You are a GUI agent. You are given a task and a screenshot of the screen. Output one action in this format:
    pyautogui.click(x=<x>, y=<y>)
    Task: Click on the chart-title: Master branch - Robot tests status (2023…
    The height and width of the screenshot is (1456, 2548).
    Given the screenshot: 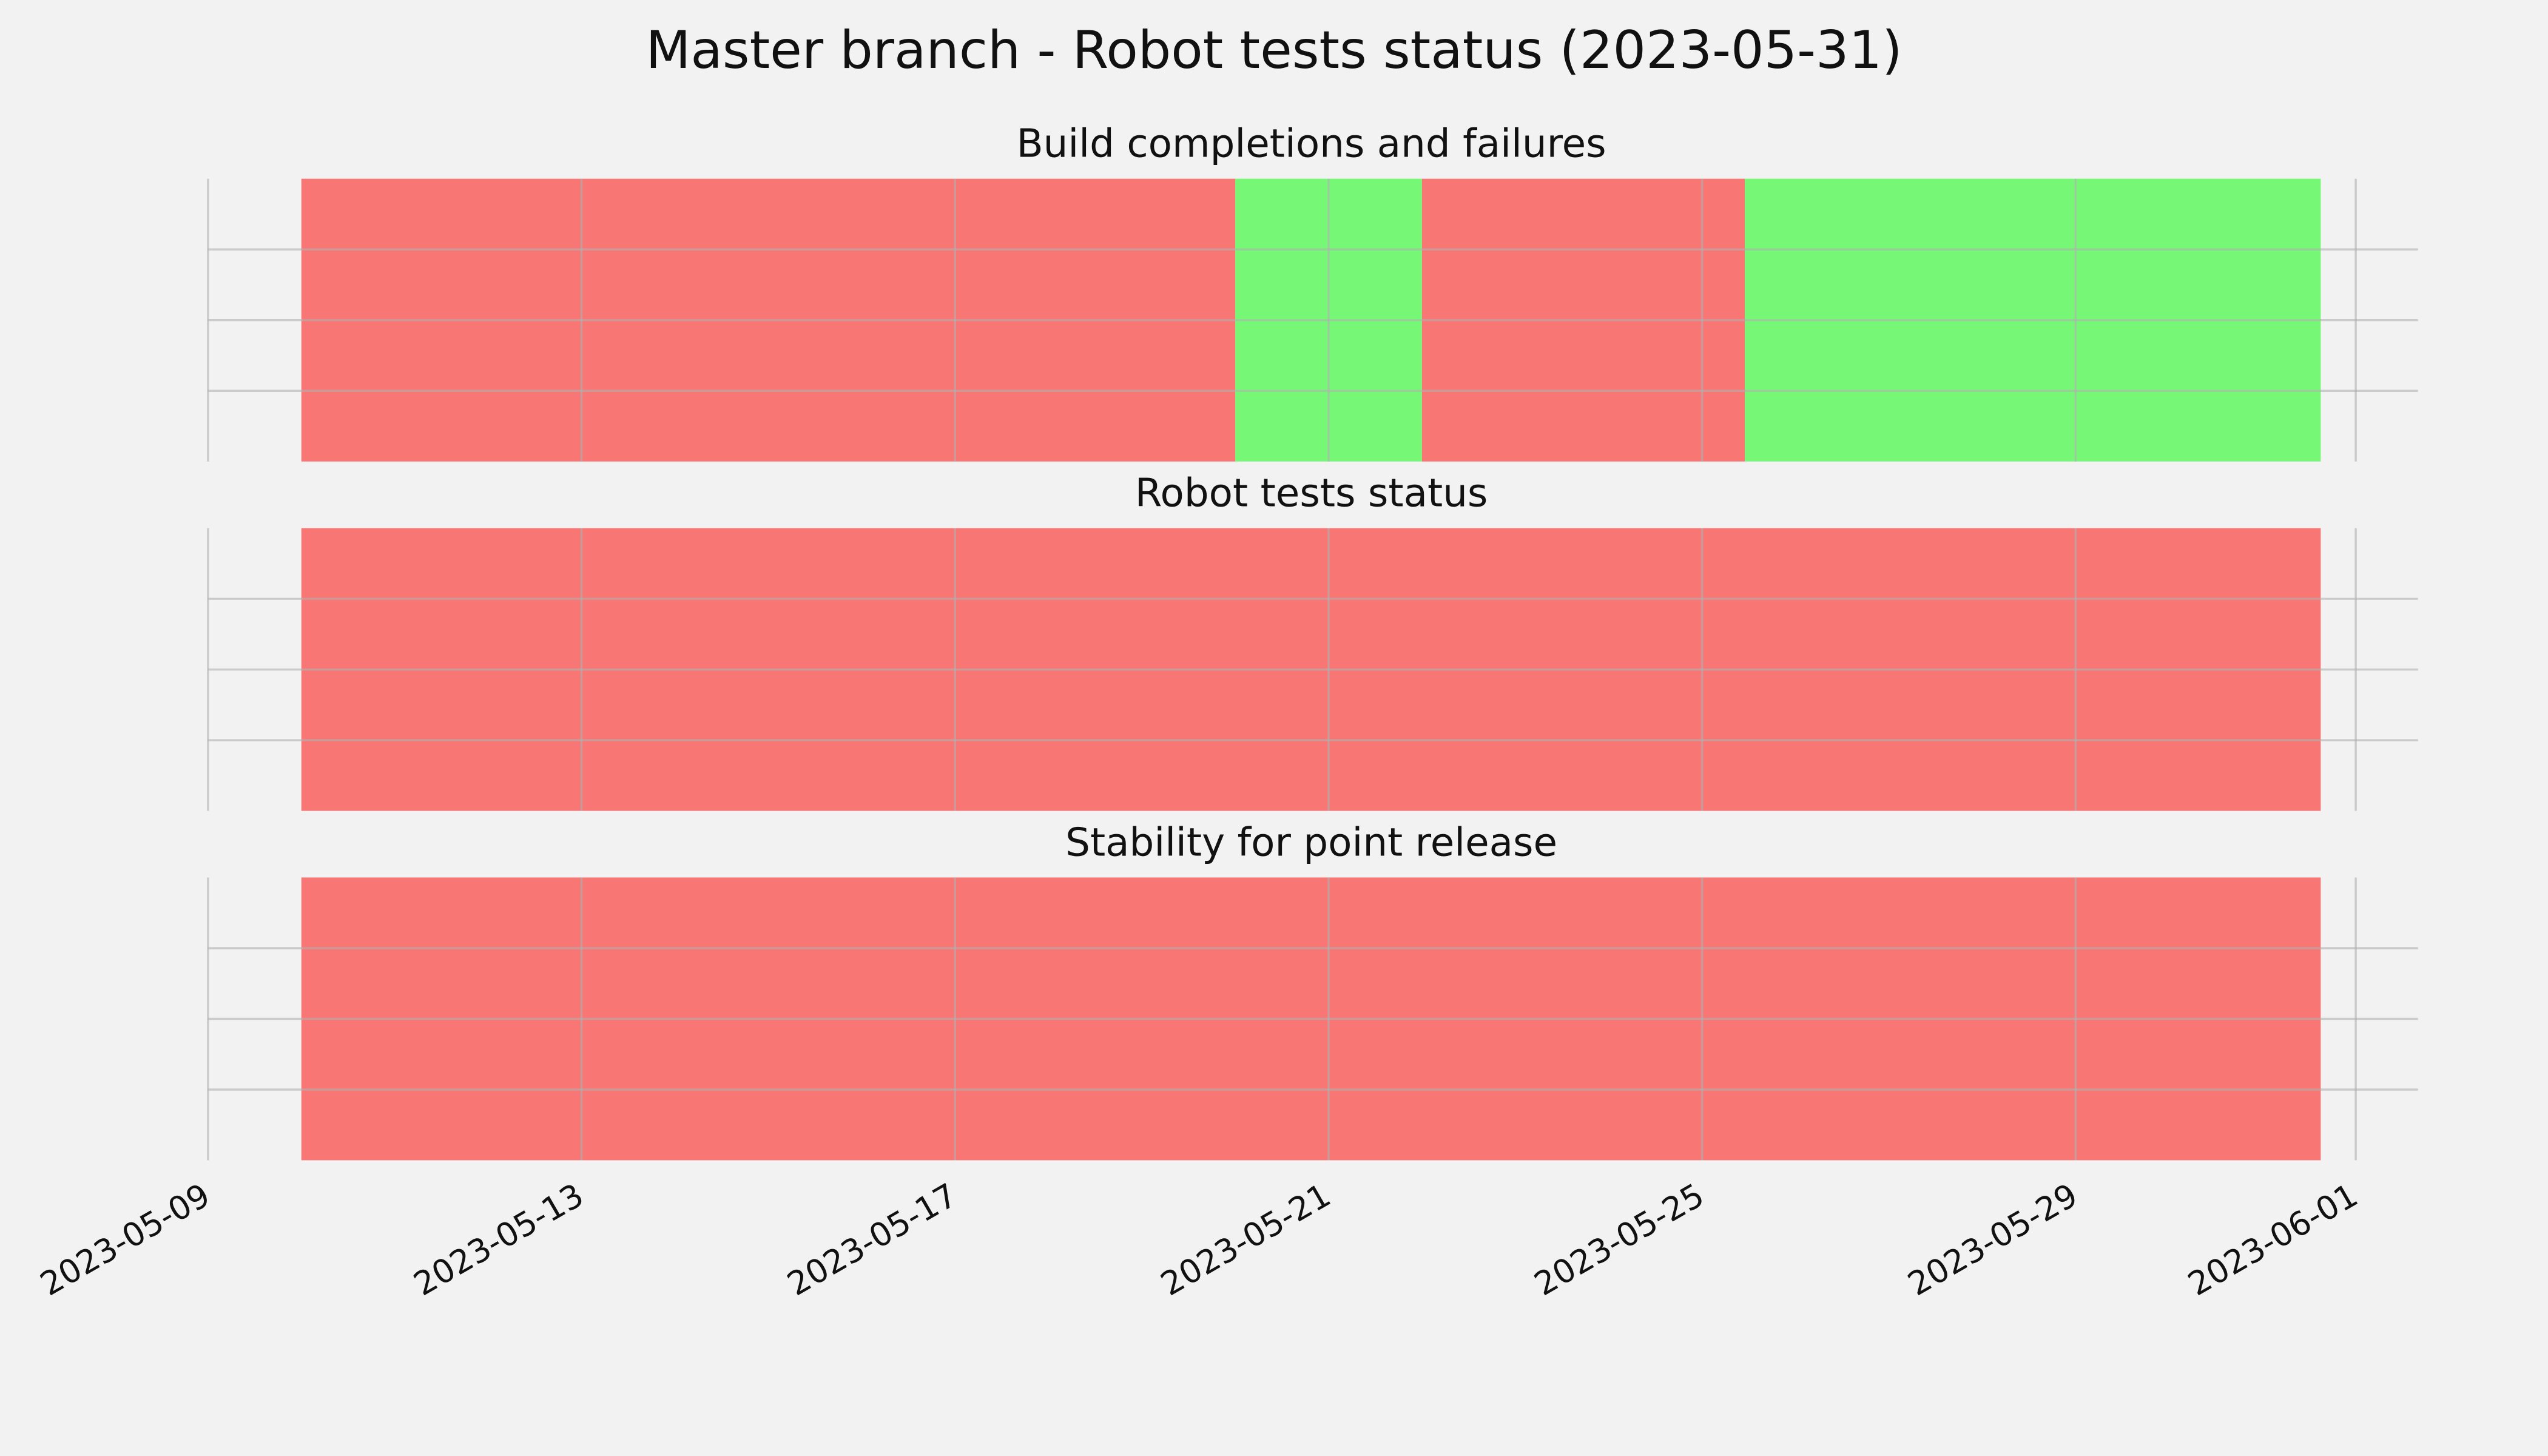 What is the action you would take?
    pyautogui.click(x=1273, y=50)
    